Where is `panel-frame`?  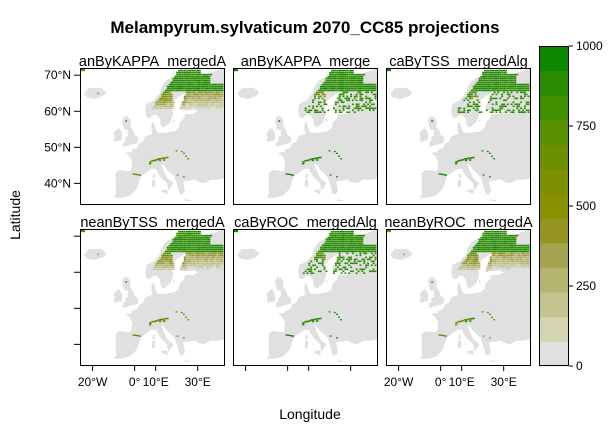 panel-frame is located at coordinates (458, 136).